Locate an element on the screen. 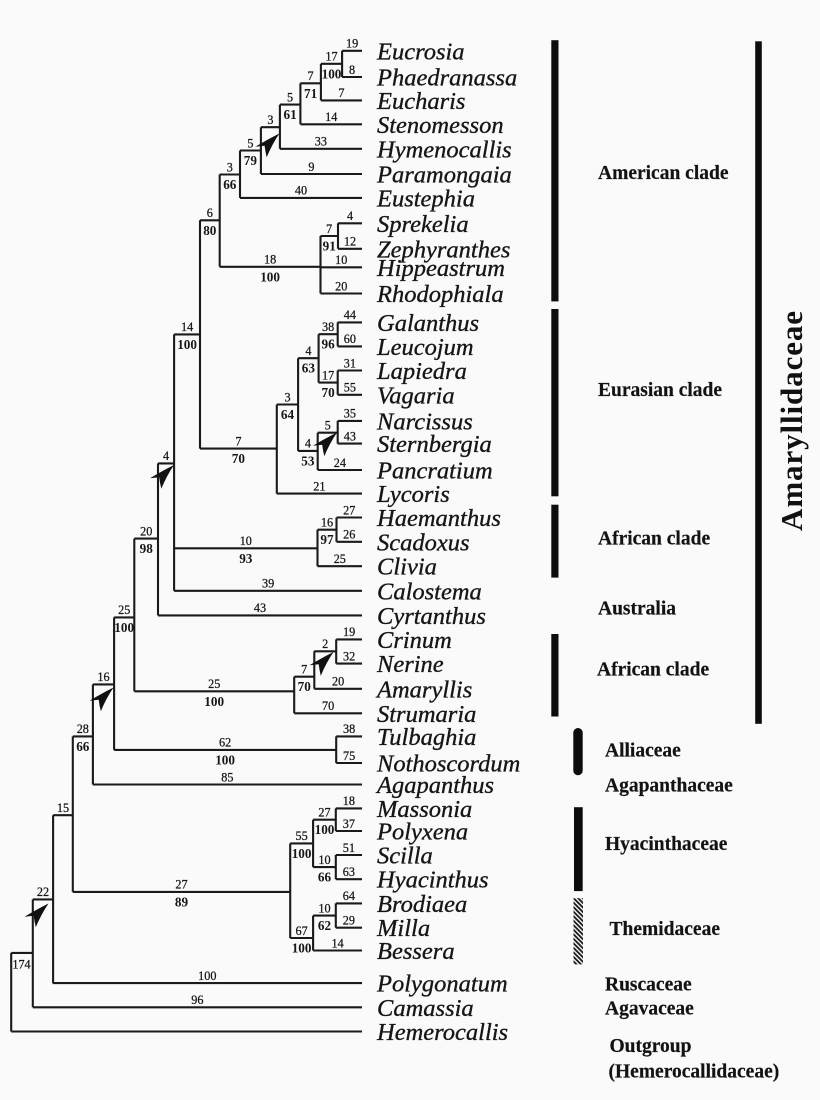  svg-text: Eucharis is located at coordinates (420, 101).